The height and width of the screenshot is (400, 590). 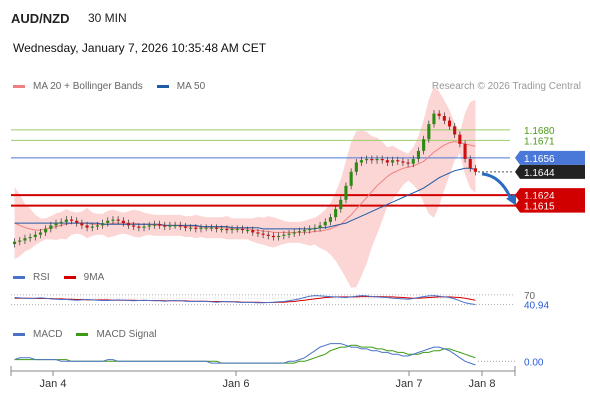 I want to click on level-label-1.1680: 1.1680, so click(x=539, y=131).